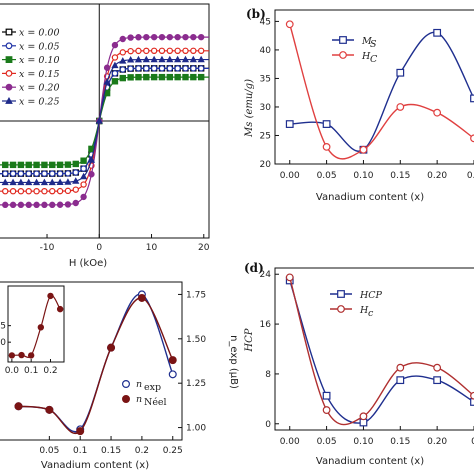 The image size is (474, 474). Describe the element at coordinates (39, 60) in the screenshot. I see `panel-a-legend-label: x = 0.10` at that location.